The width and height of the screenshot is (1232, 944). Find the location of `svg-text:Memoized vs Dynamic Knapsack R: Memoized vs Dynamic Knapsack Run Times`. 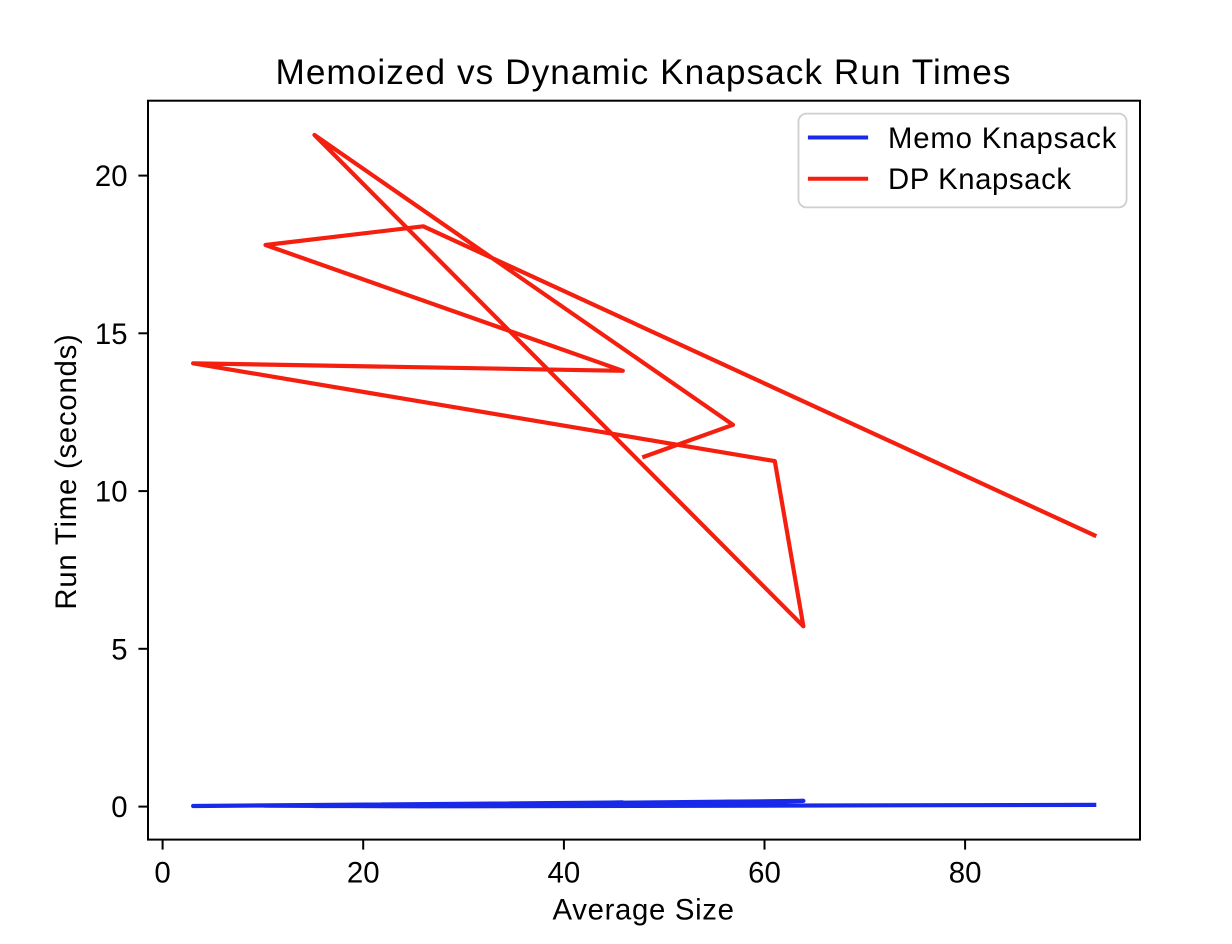

svg-text:Memoized vs Dynamic Knapsack R: Memoized vs Dynamic Knapsack Run Times is located at coordinates (643, 72).